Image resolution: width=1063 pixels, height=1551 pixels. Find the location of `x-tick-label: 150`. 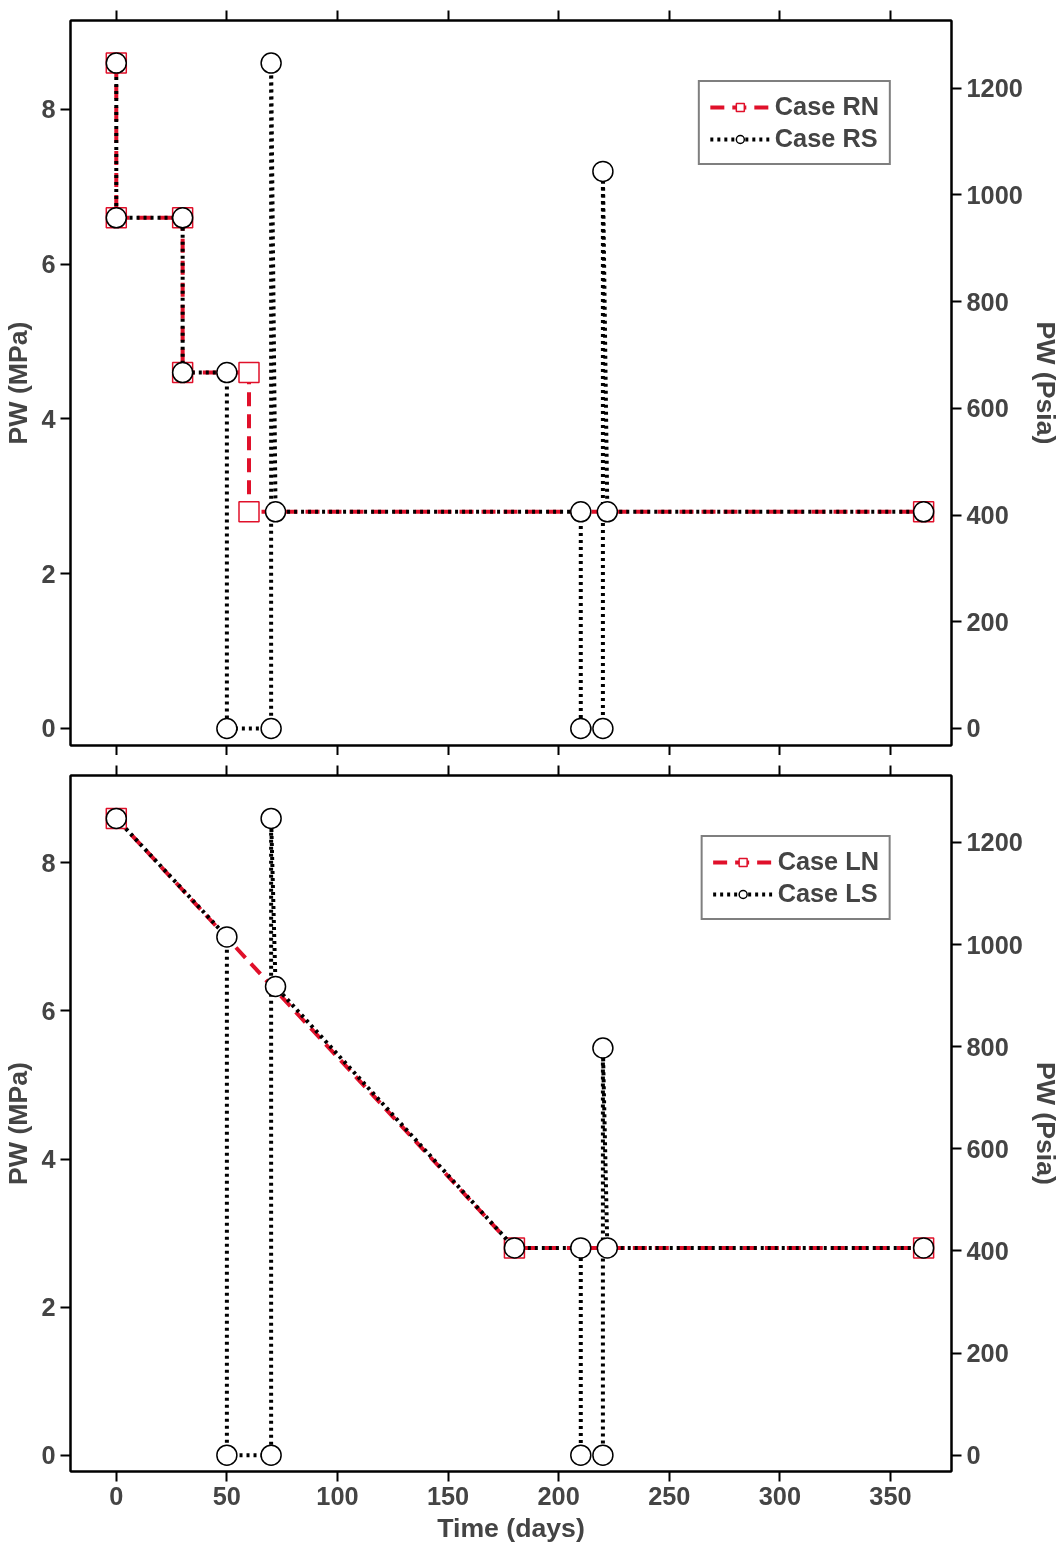

x-tick-label: 150 is located at coordinates (448, 1495).